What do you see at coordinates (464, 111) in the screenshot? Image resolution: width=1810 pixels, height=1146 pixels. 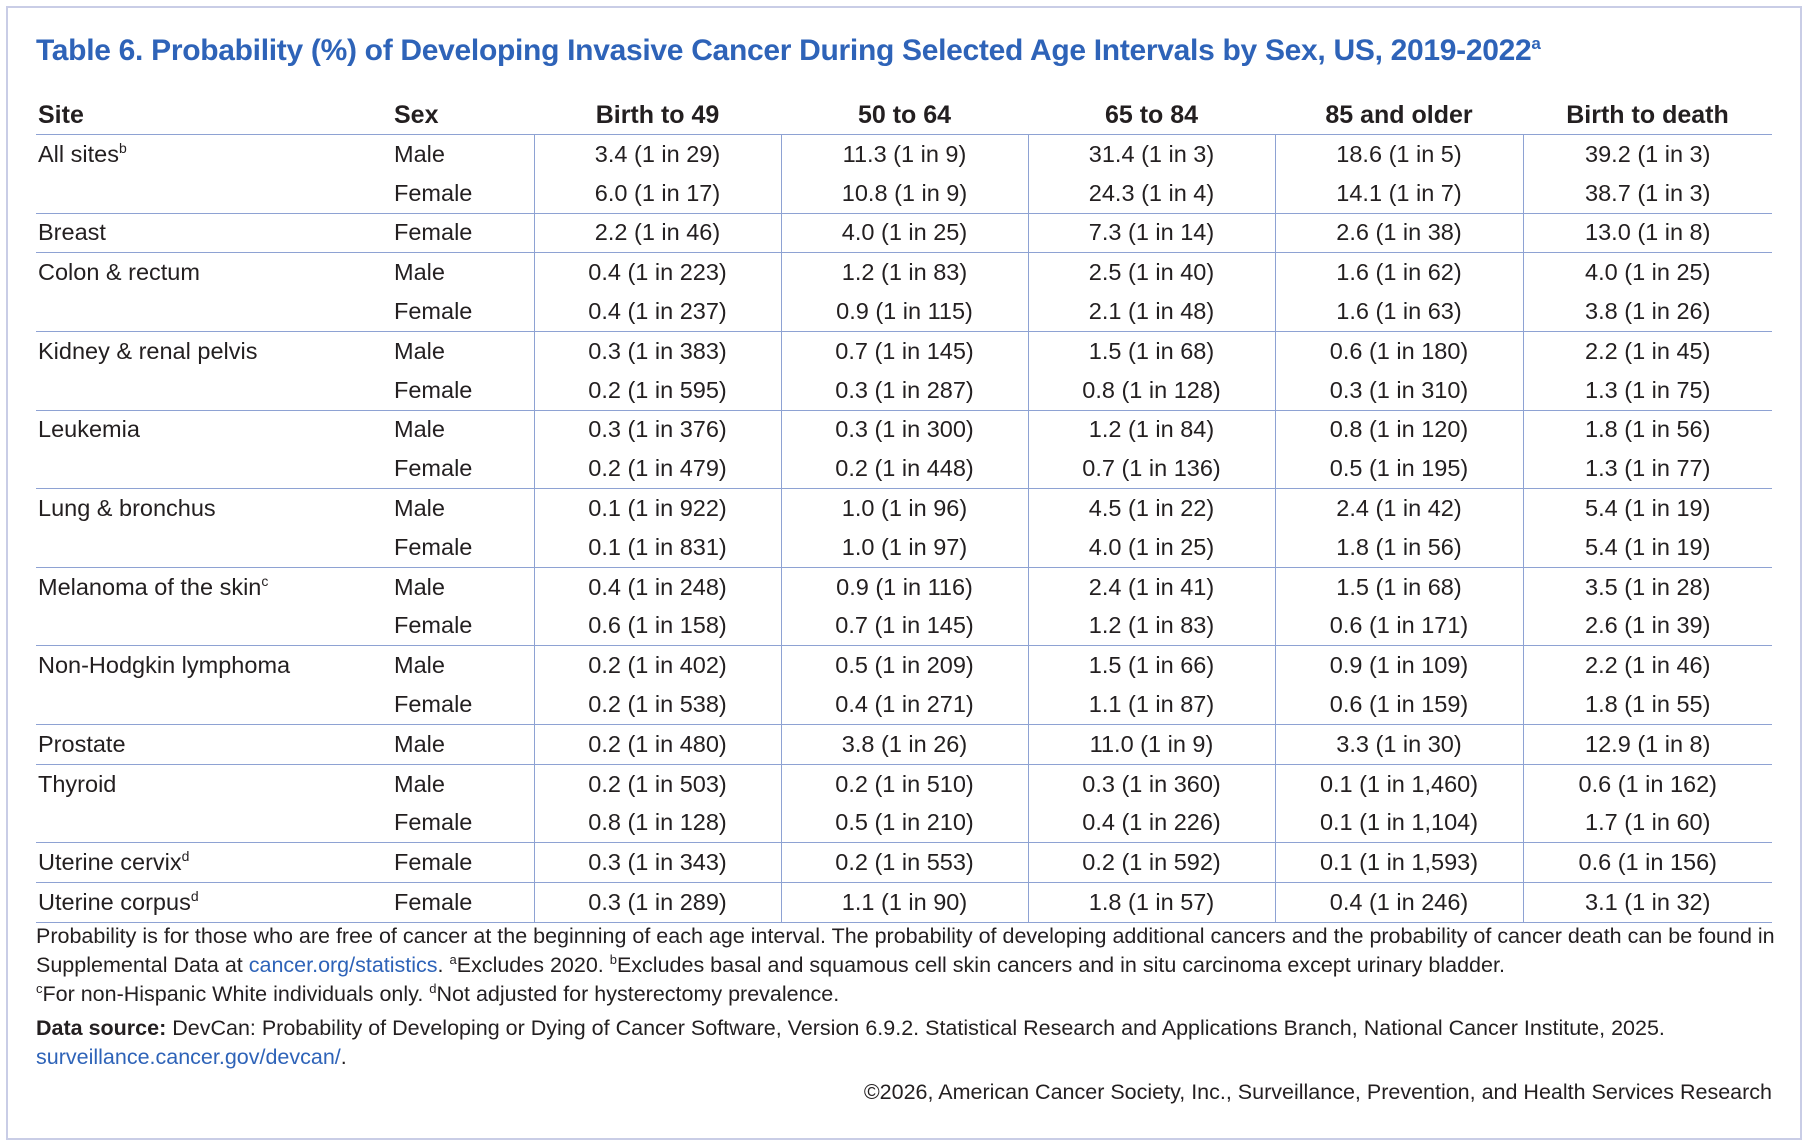 I see `column-header-sex: Sex` at bounding box center [464, 111].